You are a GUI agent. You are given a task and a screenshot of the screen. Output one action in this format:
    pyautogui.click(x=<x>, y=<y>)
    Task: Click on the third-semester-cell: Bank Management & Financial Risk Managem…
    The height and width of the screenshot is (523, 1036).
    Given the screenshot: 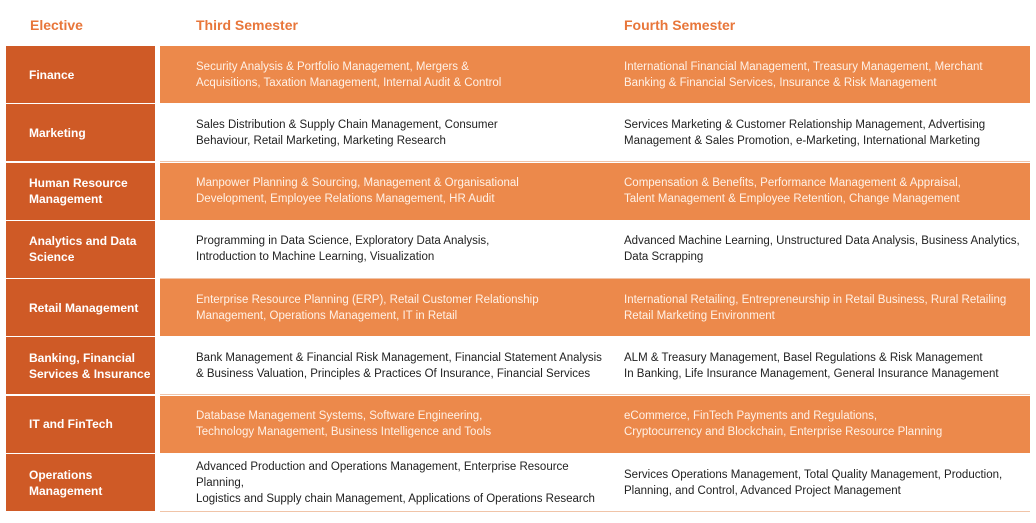 What is the action you would take?
    pyautogui.click(x=399, y=365)
    